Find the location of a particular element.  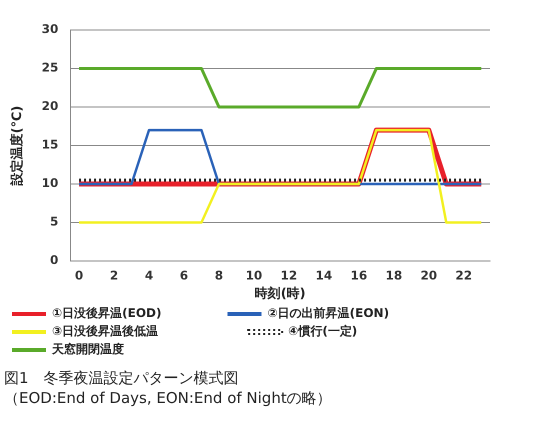

x-tick-label: 16 is located at coordinates (359, 275).